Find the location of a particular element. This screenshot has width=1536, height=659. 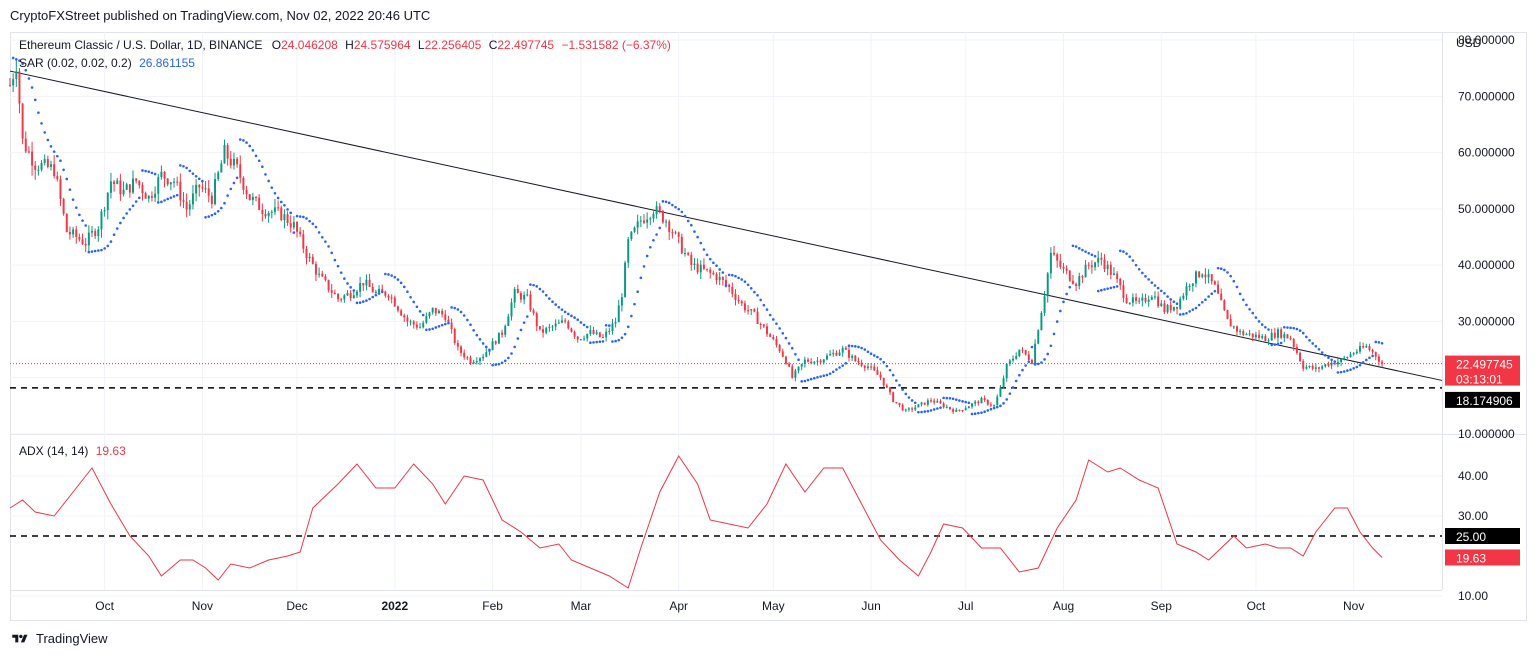

tradingview-logo-icon is located at coordinates (20, 638).